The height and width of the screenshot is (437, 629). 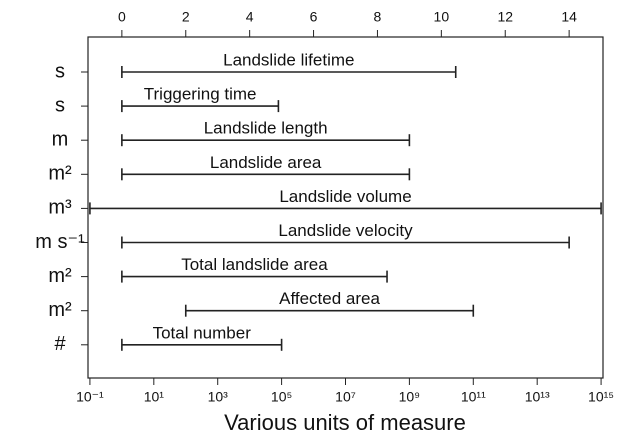 What do you see at coordinates (329, 298) in the screenshot?
I see `bar-label: Affected area` at bounding box center [329, 298].